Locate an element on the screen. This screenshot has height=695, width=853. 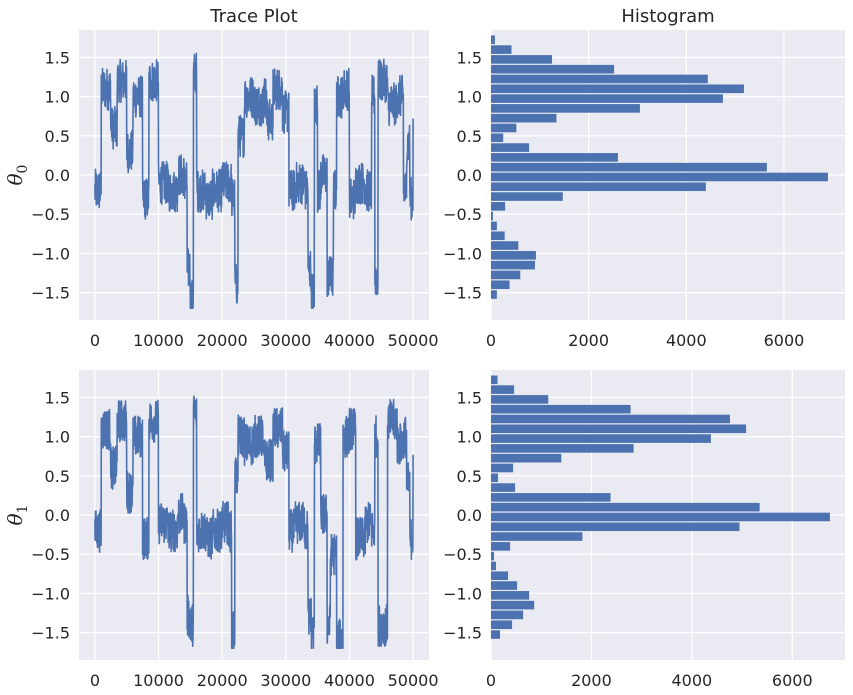
chart-title: Trace Plot is located at coordinates (253, 16).